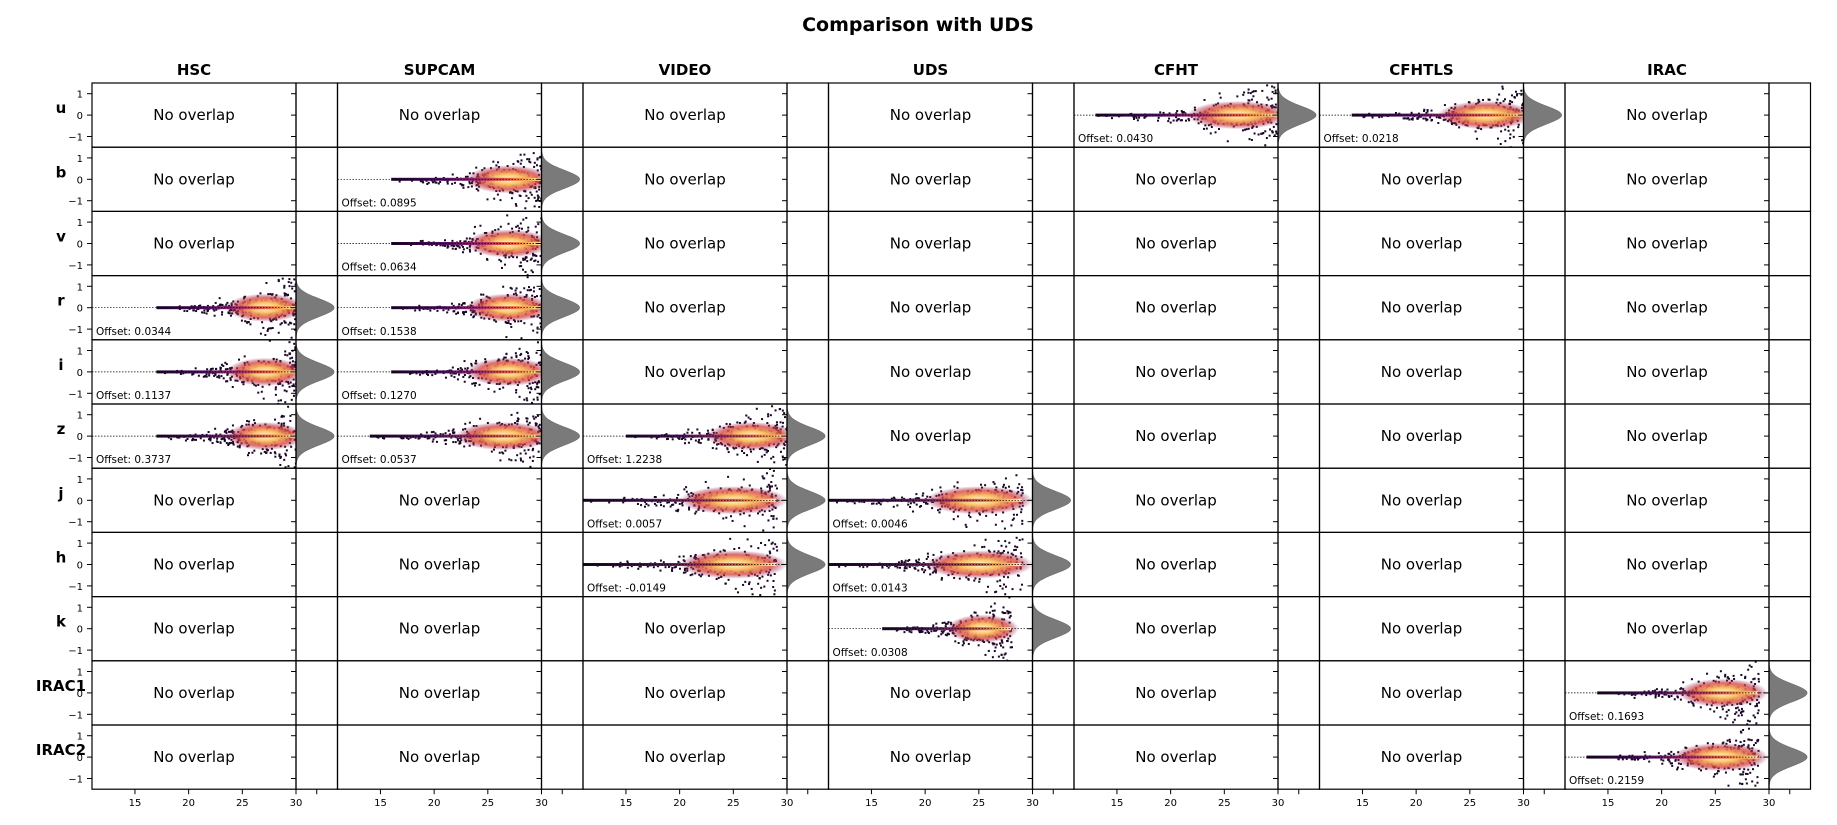 The height and width of the screenshot is (825, 1837). What do you see at coordinates (1197, 500) in the screenshot?
I see `panel-j-cfht: No overlap` at bounding box center [1197, 500].